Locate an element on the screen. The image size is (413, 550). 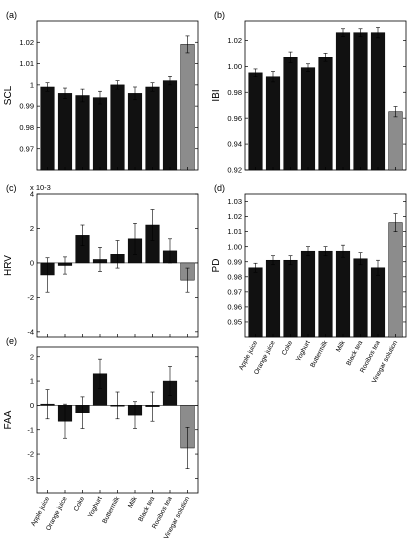
y-tick-label: 0.92 is located at coordinates (234, 170).